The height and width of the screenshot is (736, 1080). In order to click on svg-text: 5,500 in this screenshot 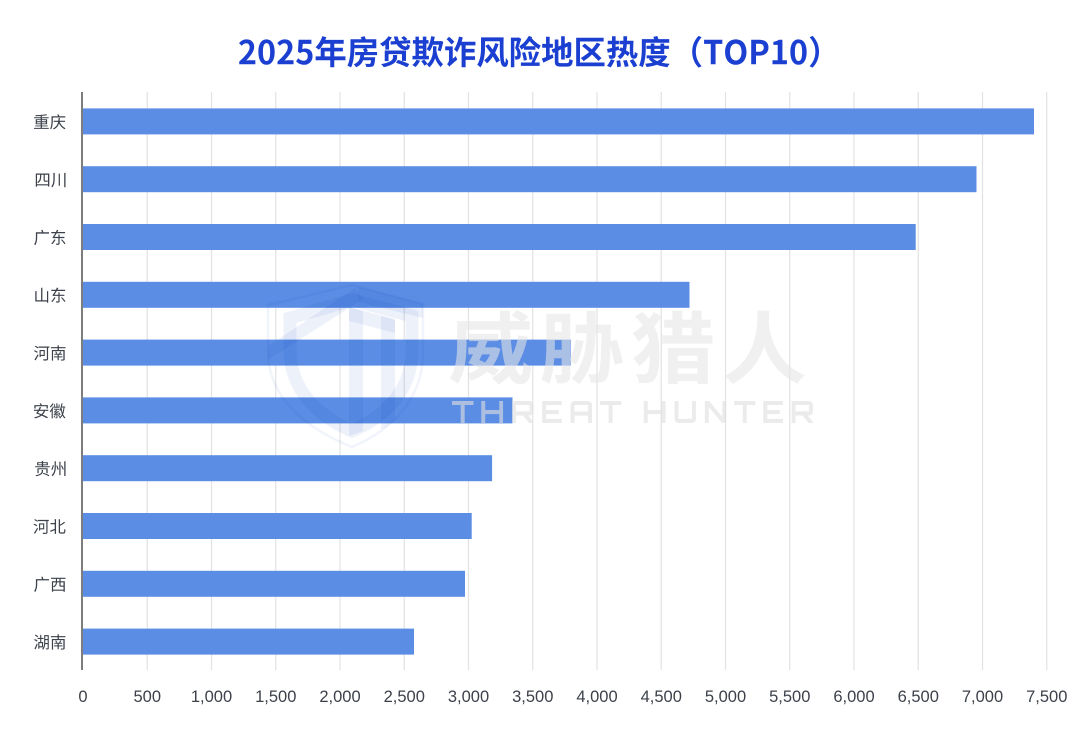, I will do `click(789, 697)`.